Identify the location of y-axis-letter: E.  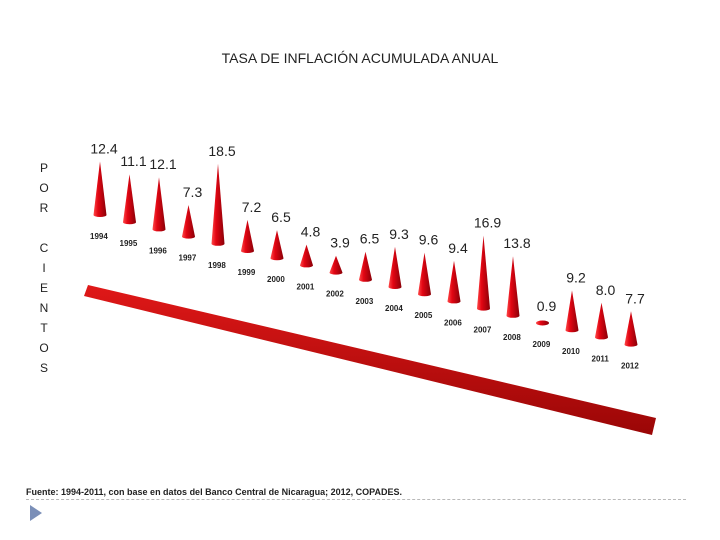
(43, 288).